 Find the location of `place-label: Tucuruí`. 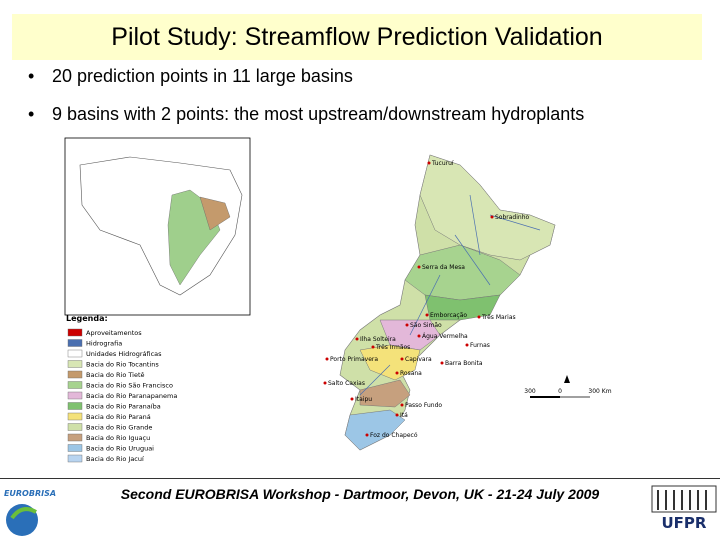

place-label: Tucuruí is located at coordinates (442, 163).